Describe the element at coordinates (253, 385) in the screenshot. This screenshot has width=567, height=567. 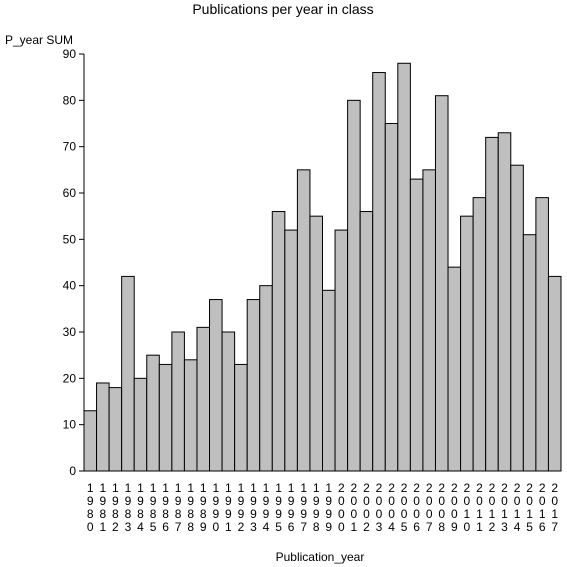
I see `bar-1993` at that location.